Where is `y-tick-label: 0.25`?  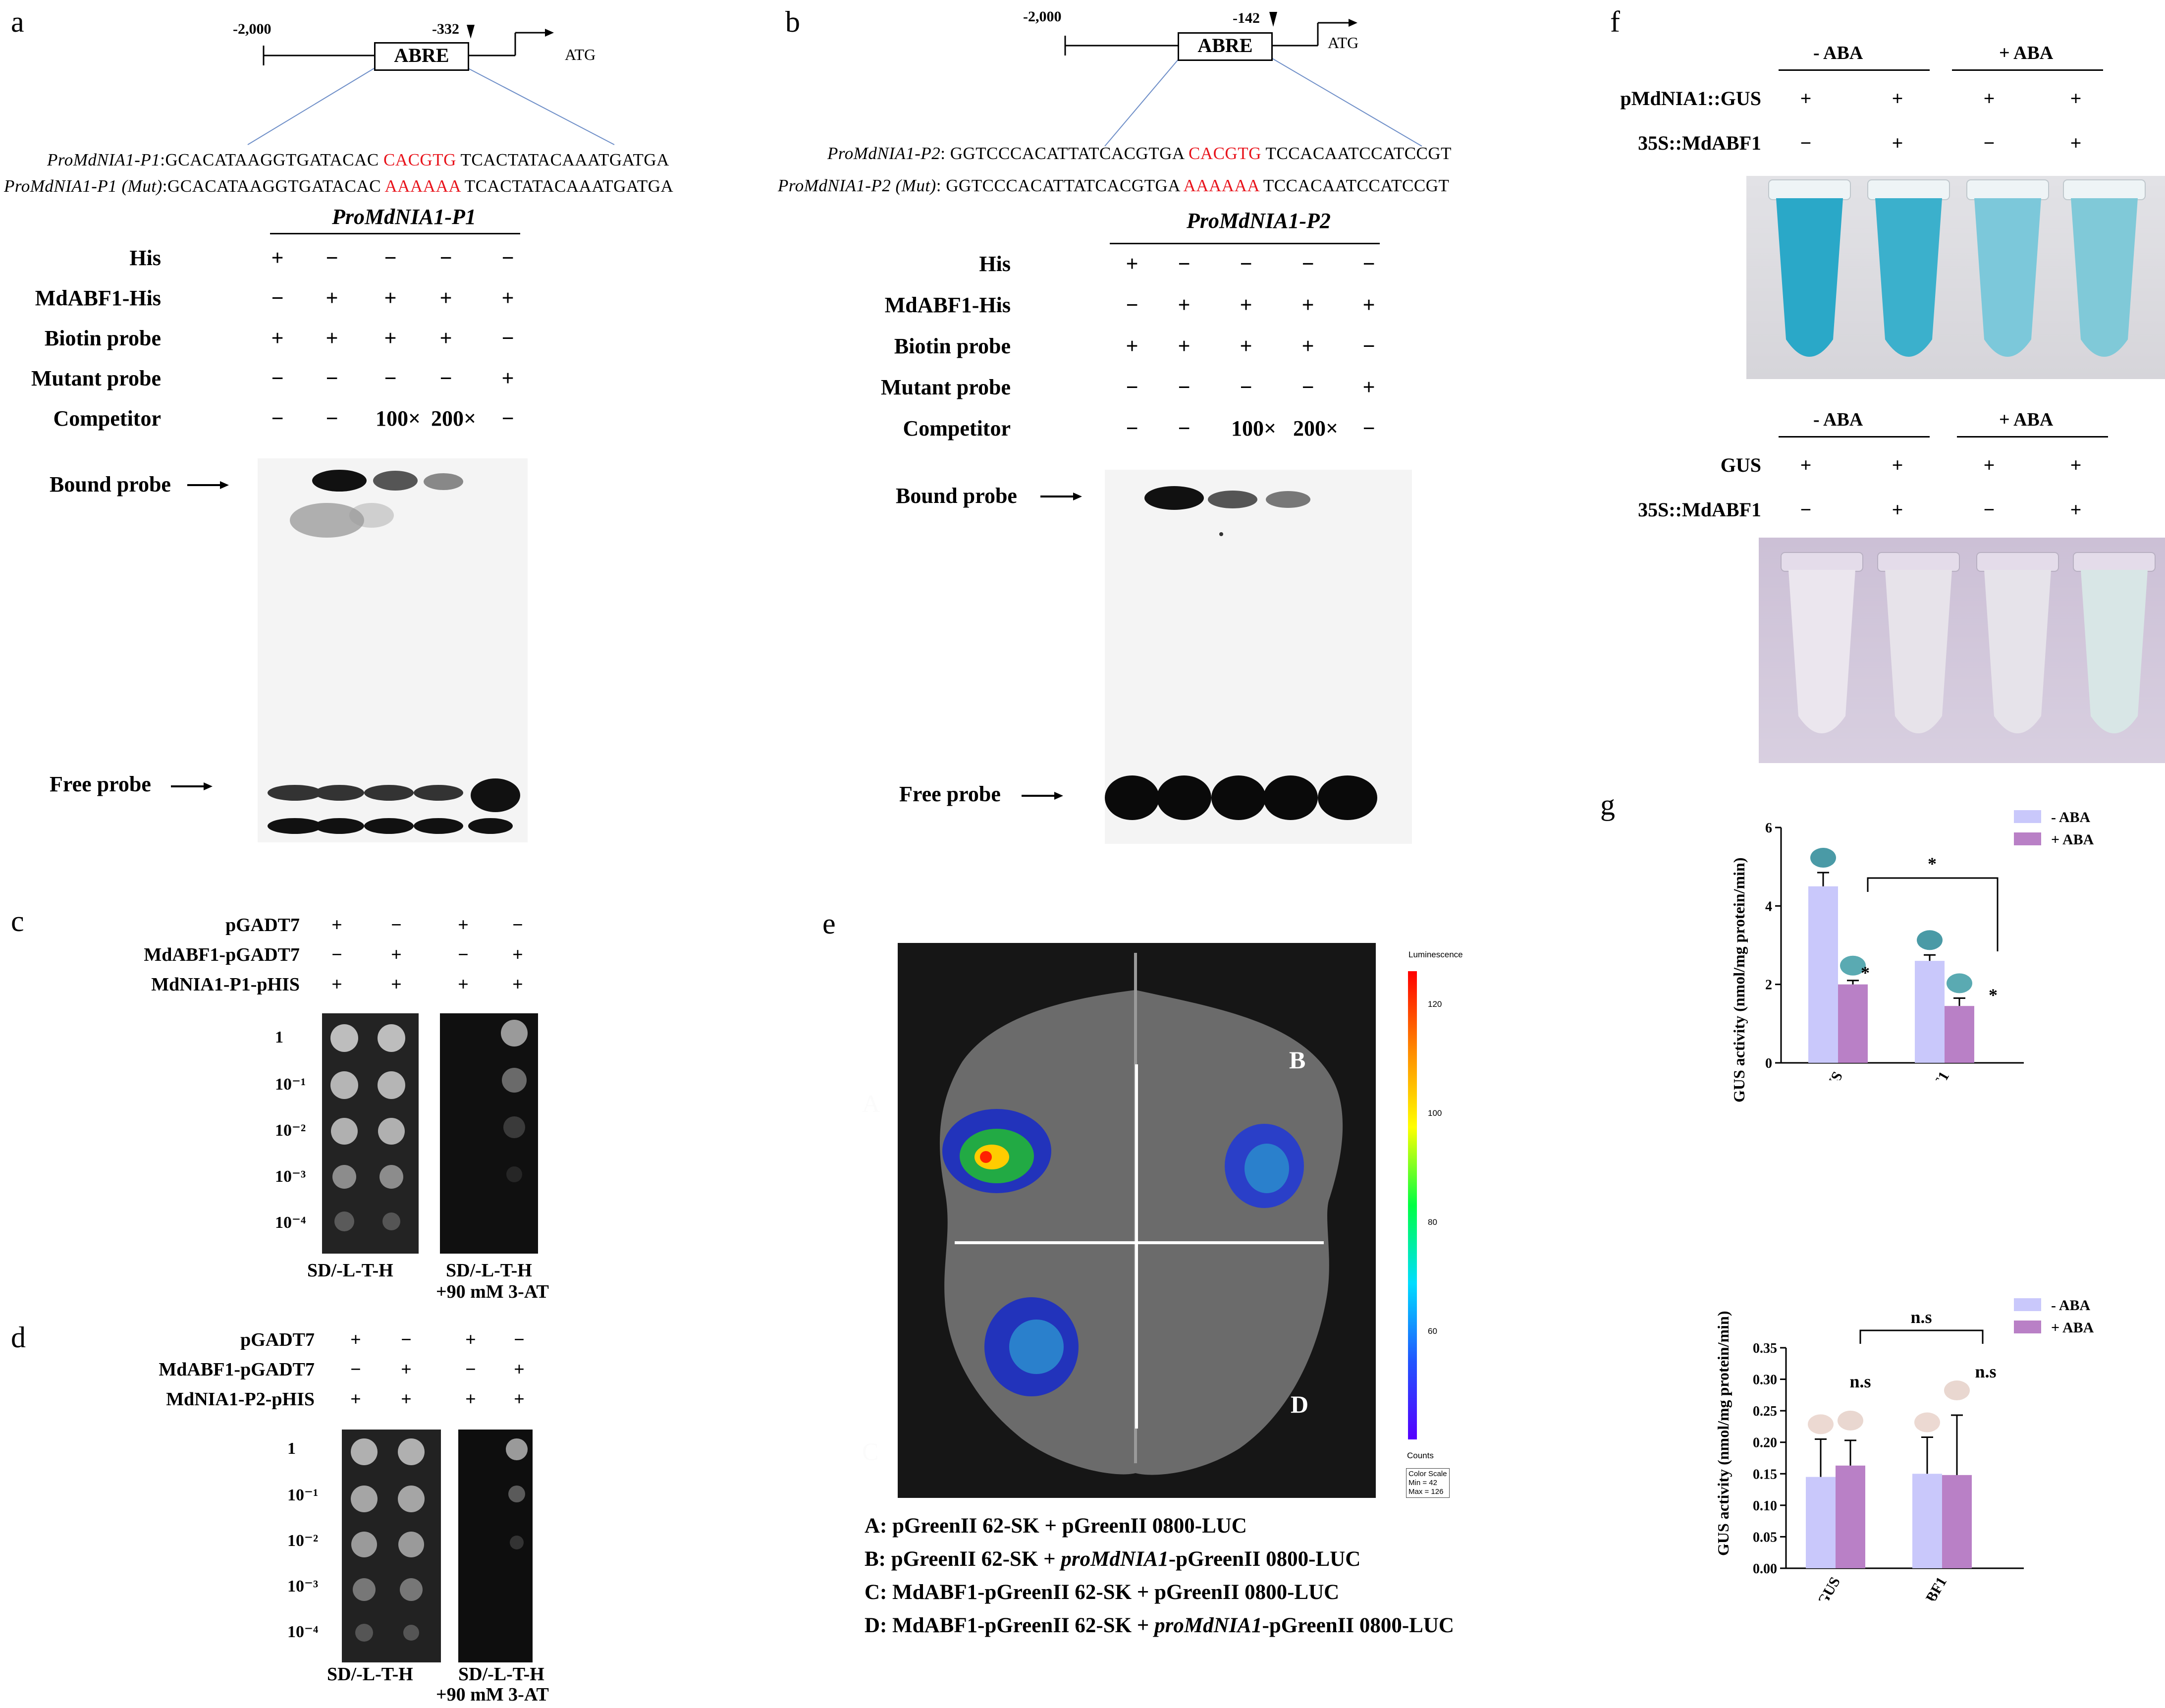
y-tick-label: 0.25 is located at coordinates (1765, 1411).